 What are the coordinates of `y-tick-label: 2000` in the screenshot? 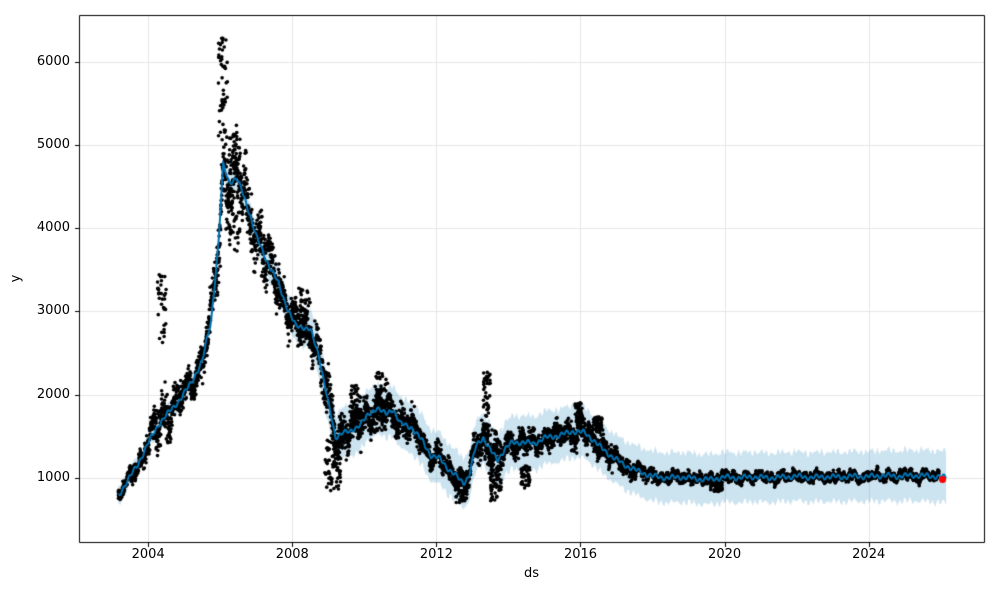 It's located at (53, 394).